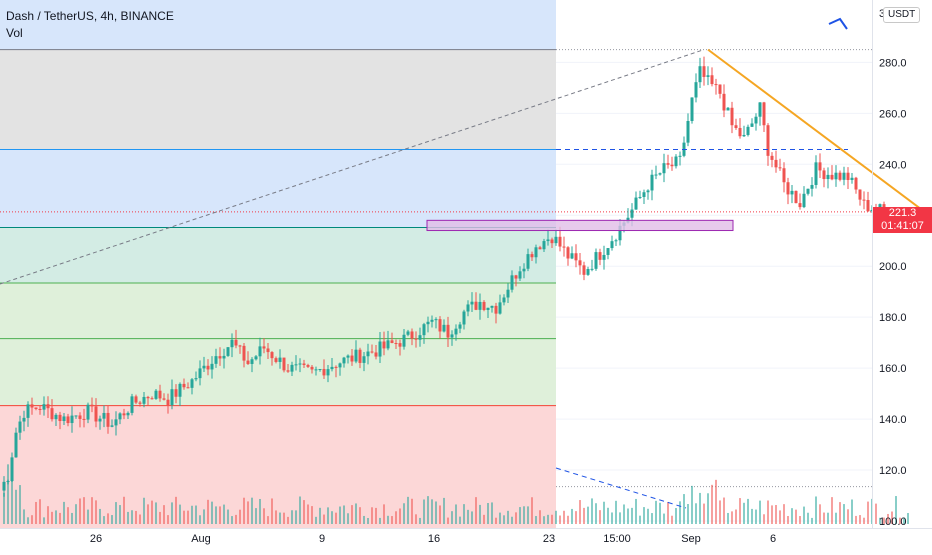 The width and height of the screenshot is (932, 555). Describe the element at coordinates (819, 133) in the screenshot. I see `descending-trendline` at that location.